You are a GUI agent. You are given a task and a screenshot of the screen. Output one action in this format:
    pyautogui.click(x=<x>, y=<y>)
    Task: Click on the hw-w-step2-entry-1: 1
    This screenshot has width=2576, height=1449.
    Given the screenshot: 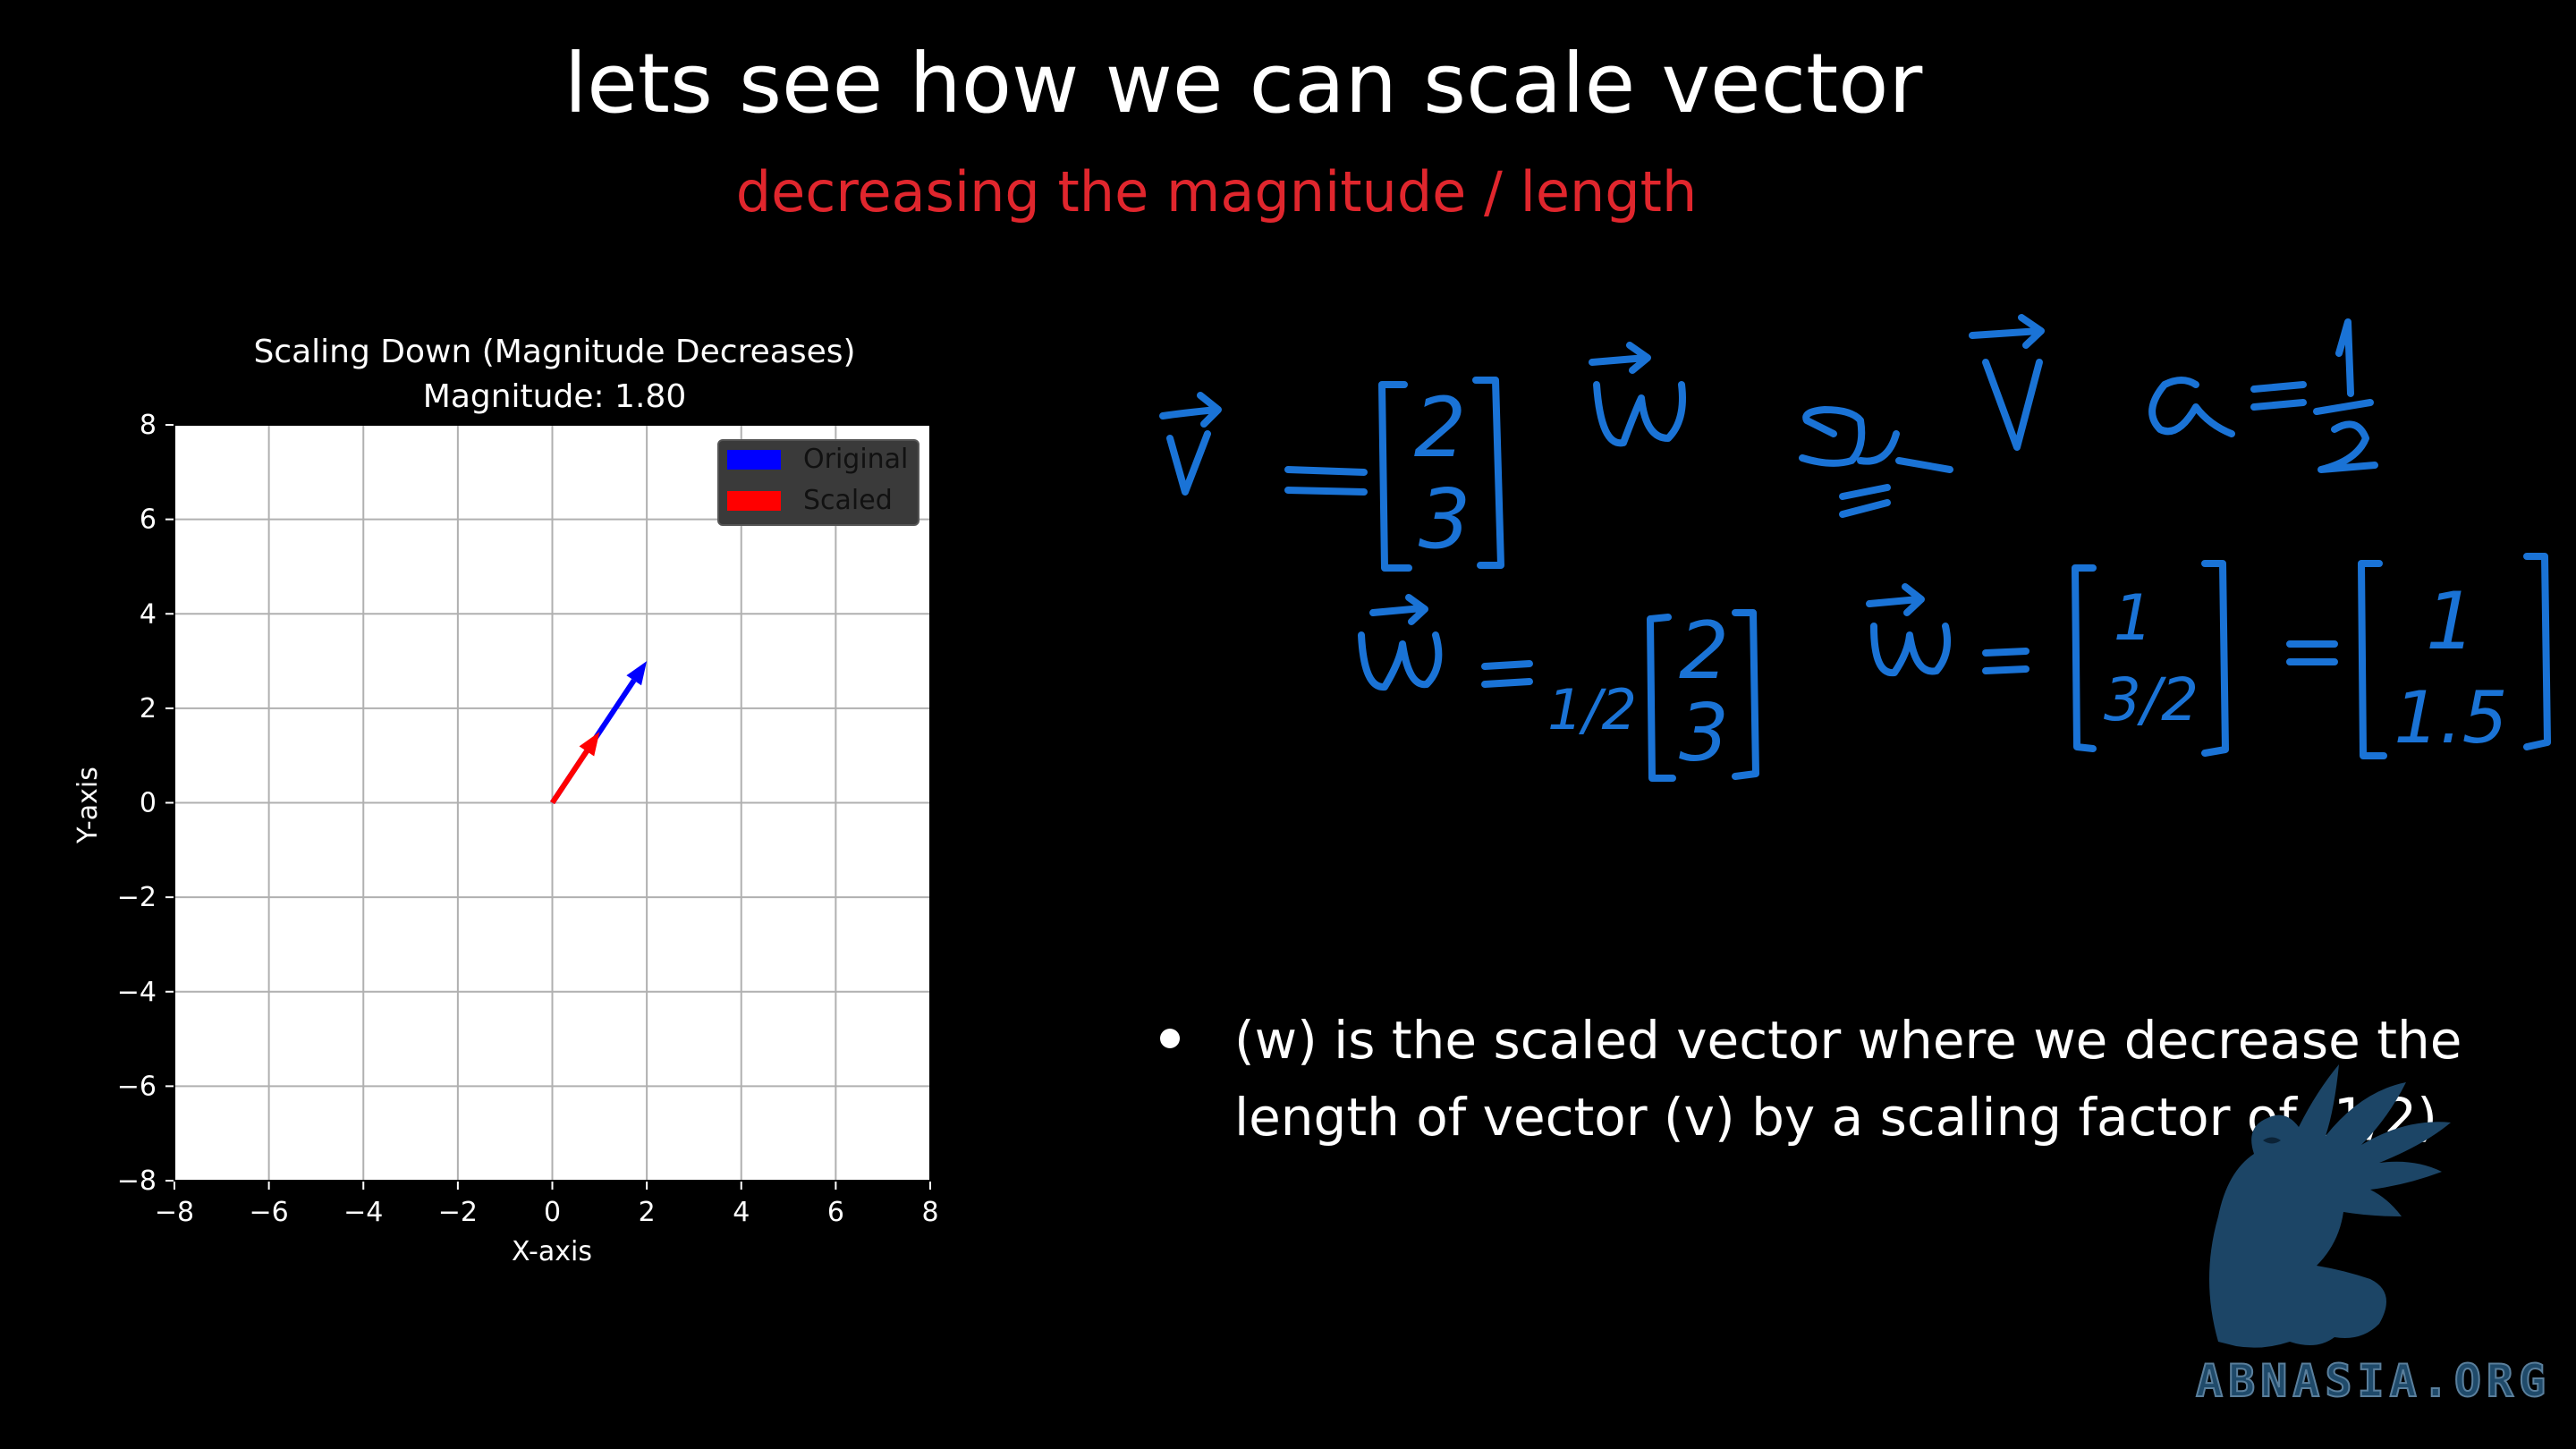 What is the action you would take?
    pyautogui.click(x=2134, y=618)
    